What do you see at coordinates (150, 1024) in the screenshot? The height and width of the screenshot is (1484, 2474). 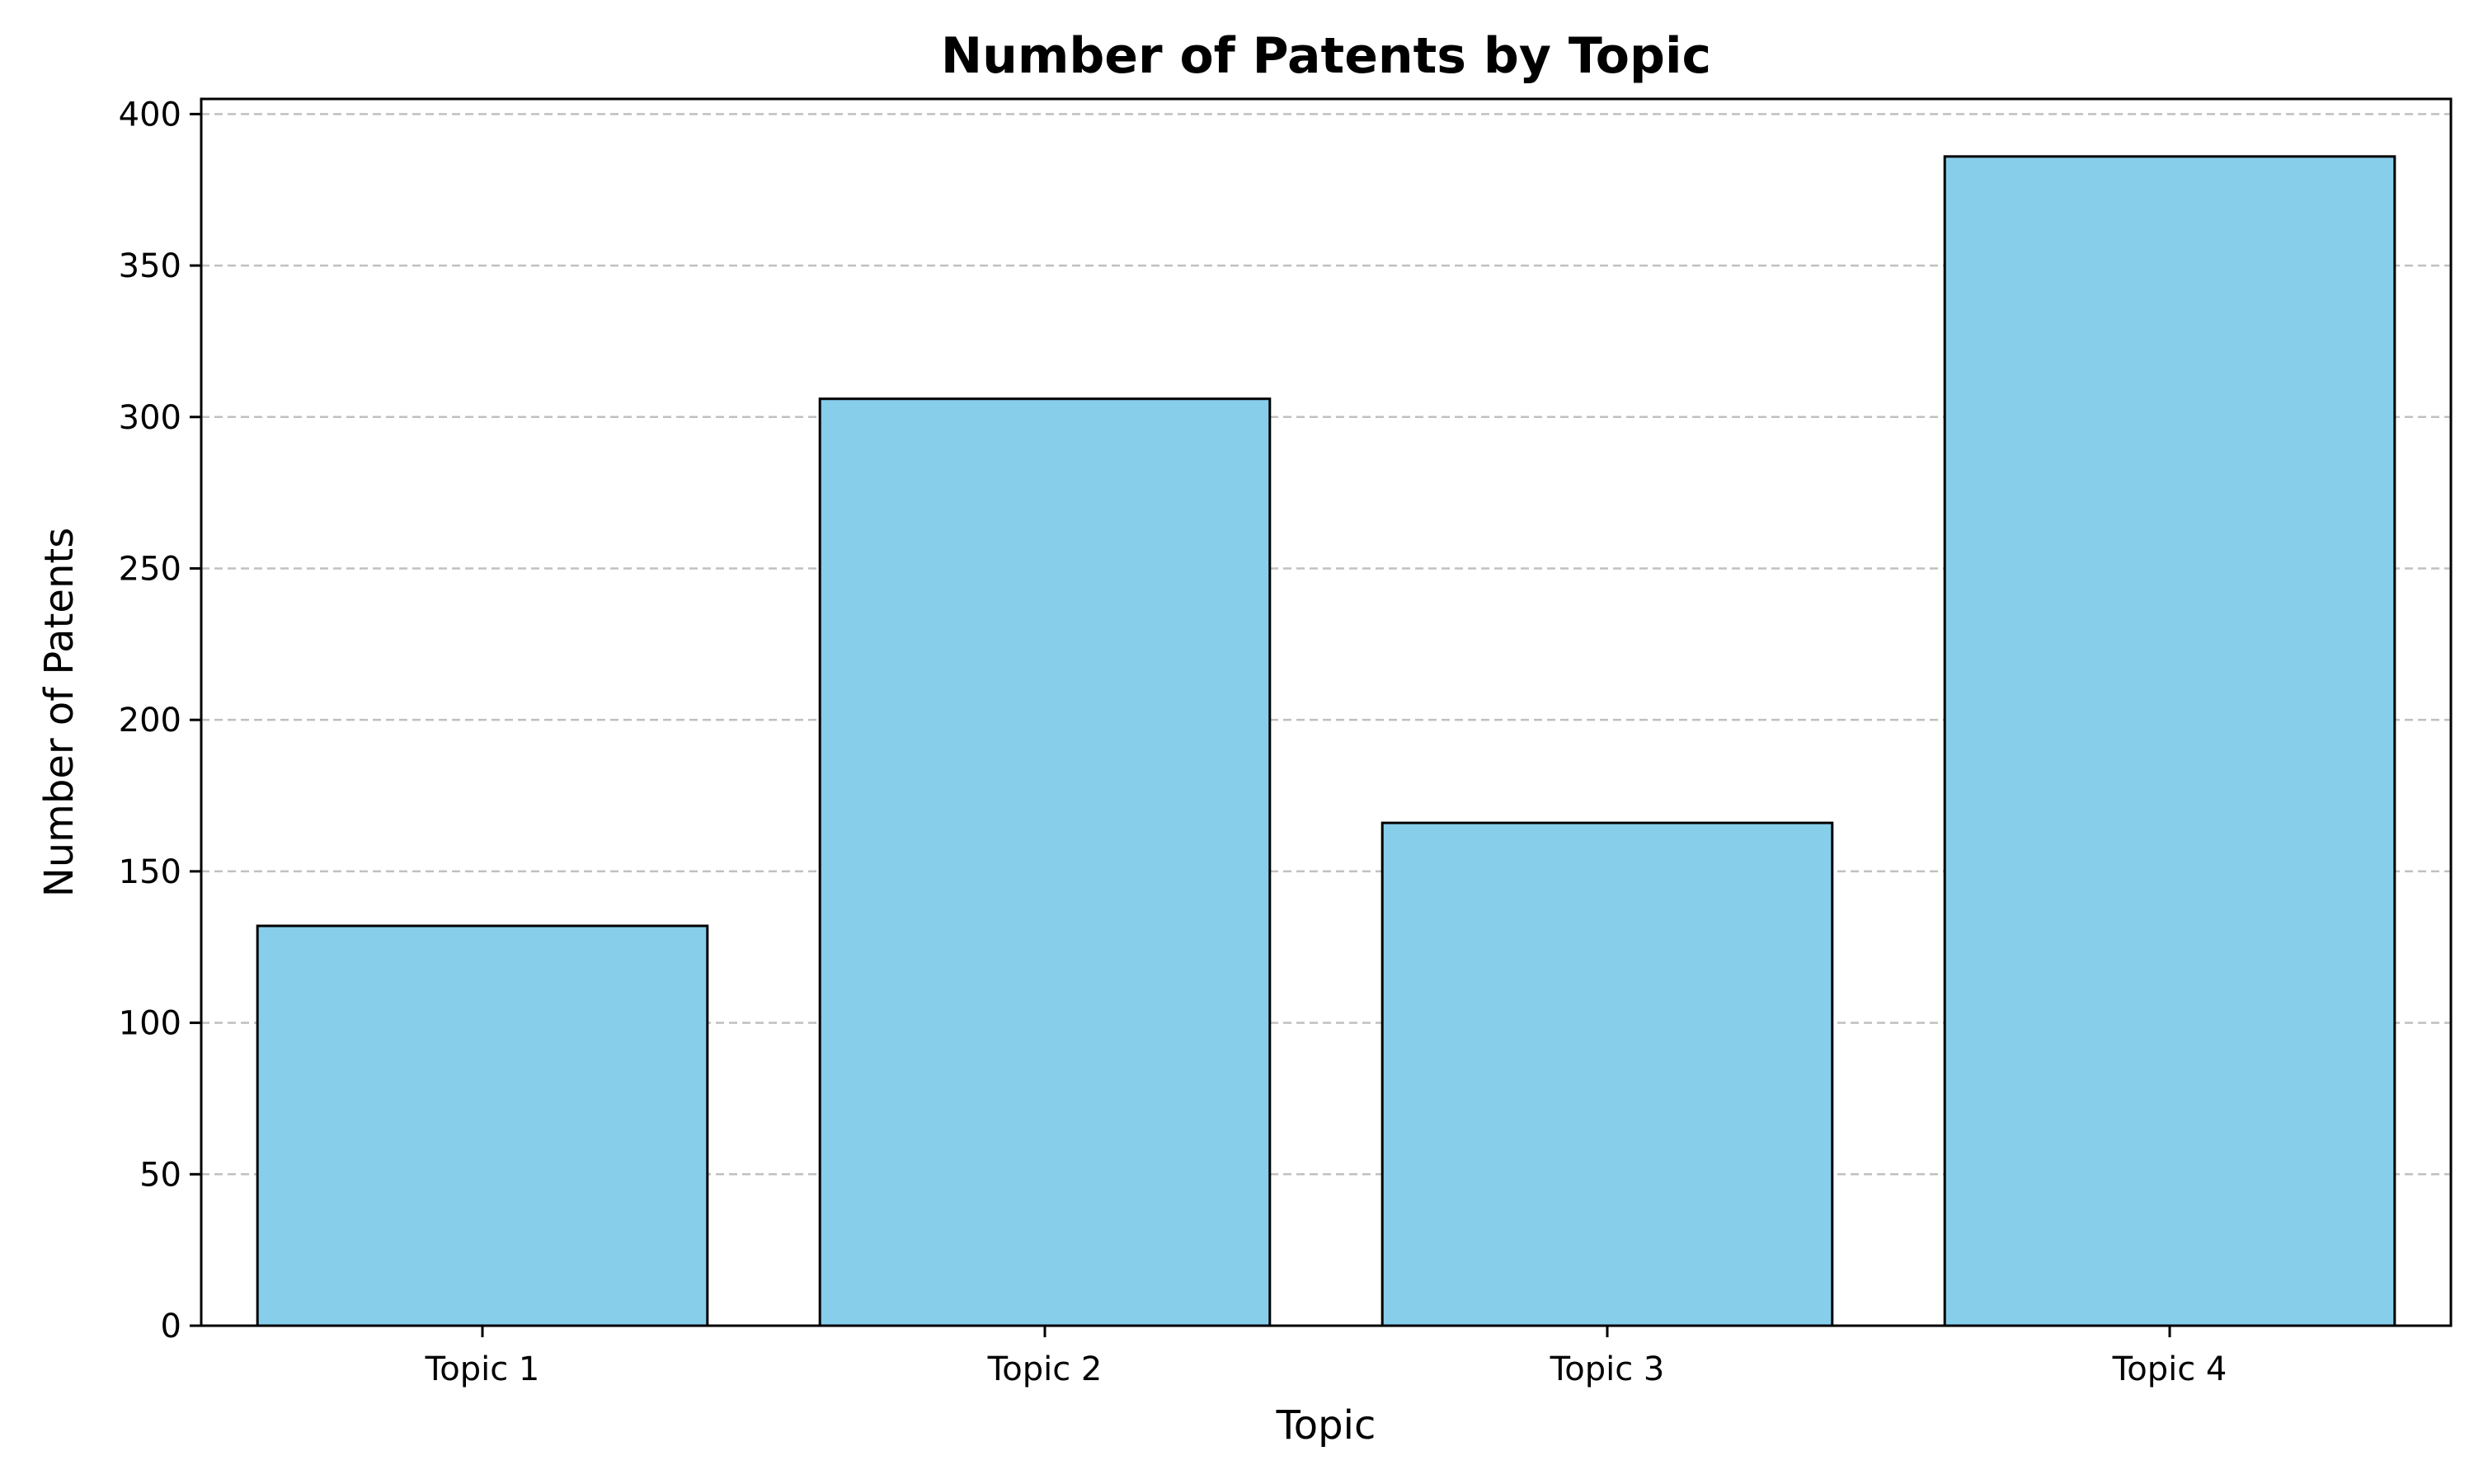 I see `y-tick-label: 100` at bounding box center [150, 1024].